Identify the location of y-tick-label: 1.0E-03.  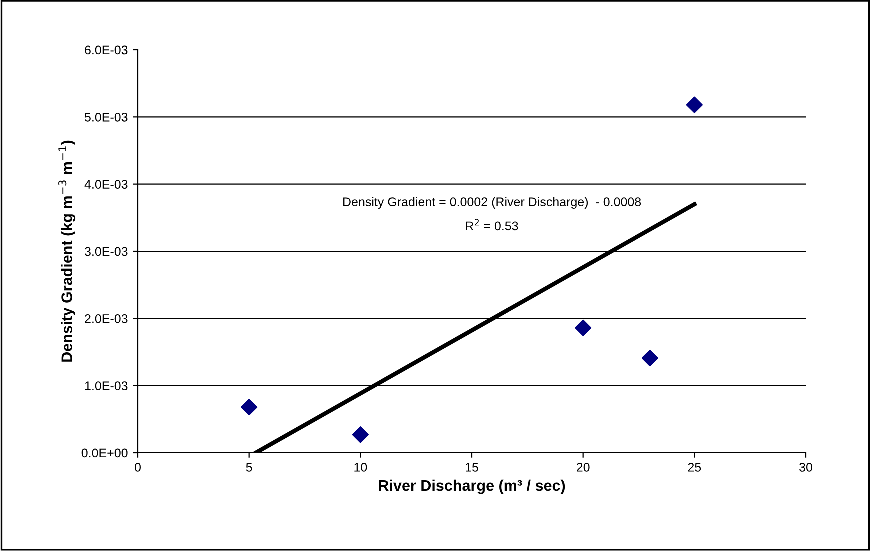
(106, 386).